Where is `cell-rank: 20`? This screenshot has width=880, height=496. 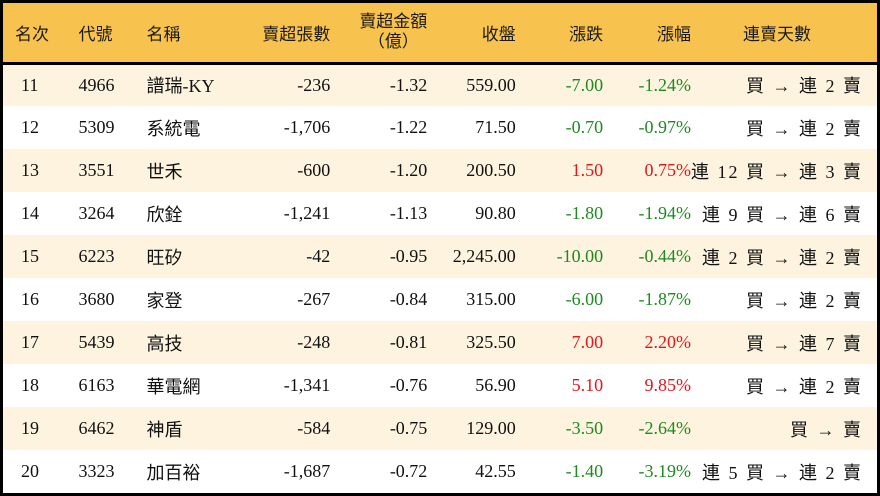
cell-rank: 20 is located at coordinates (30, 471).